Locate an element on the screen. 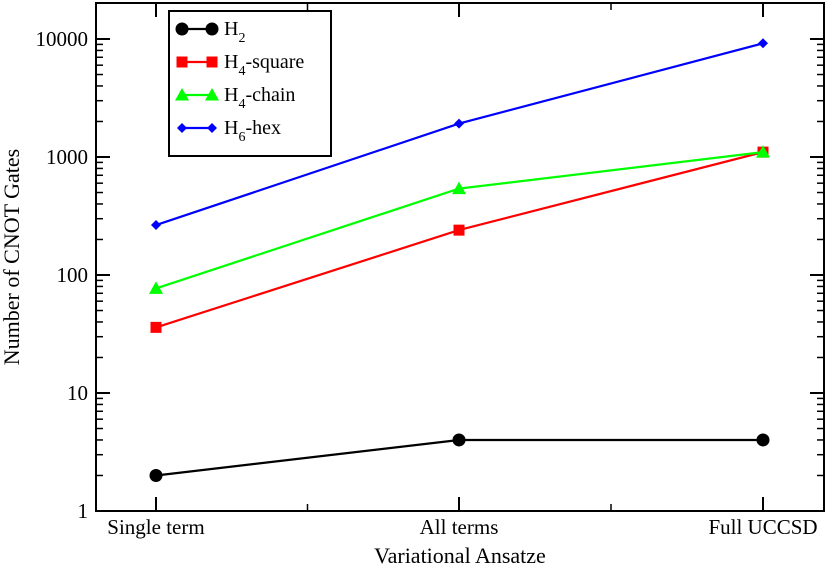 The width and height of the screenshot is (830, 570). legend-entry: H2 is located at coordinates (210, 32).